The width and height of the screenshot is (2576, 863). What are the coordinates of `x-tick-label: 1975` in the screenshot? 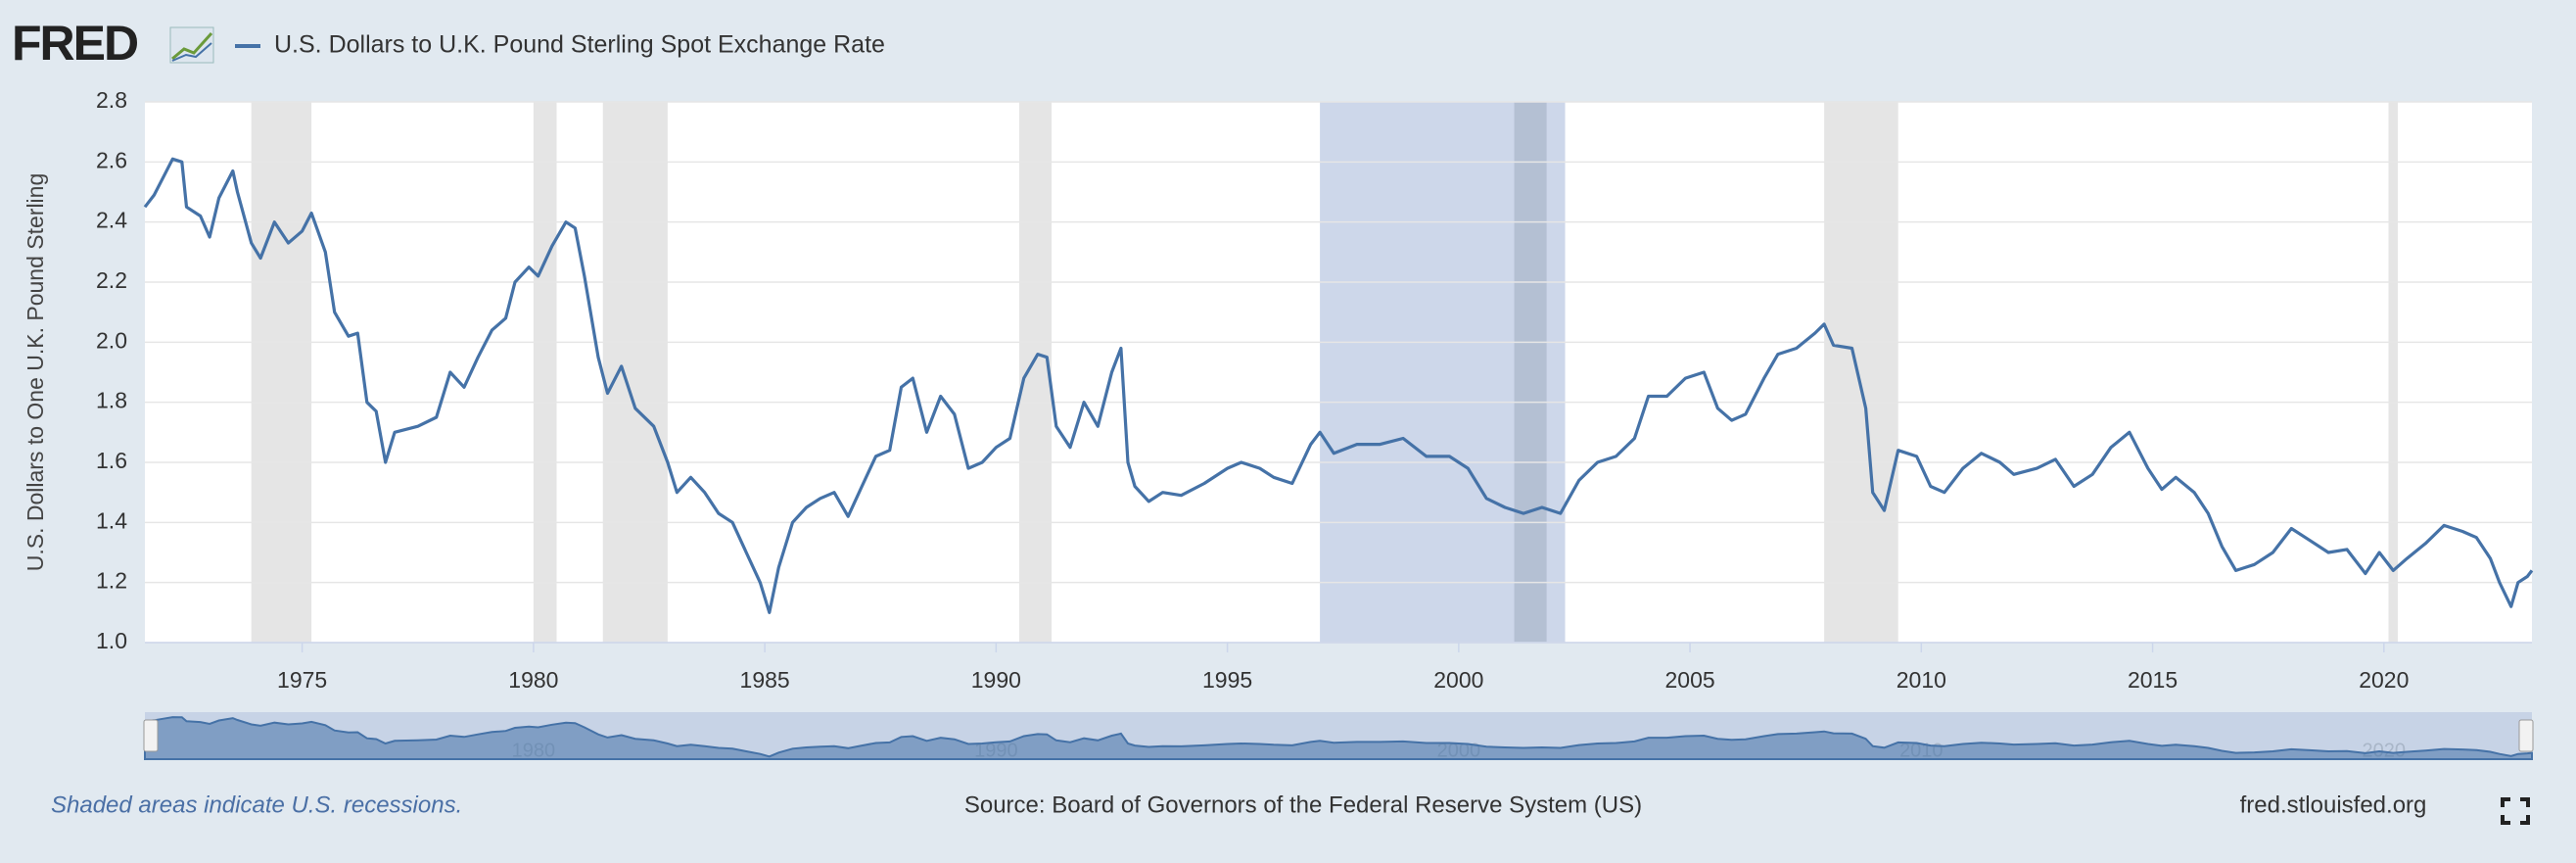 It's located at (302, 680).